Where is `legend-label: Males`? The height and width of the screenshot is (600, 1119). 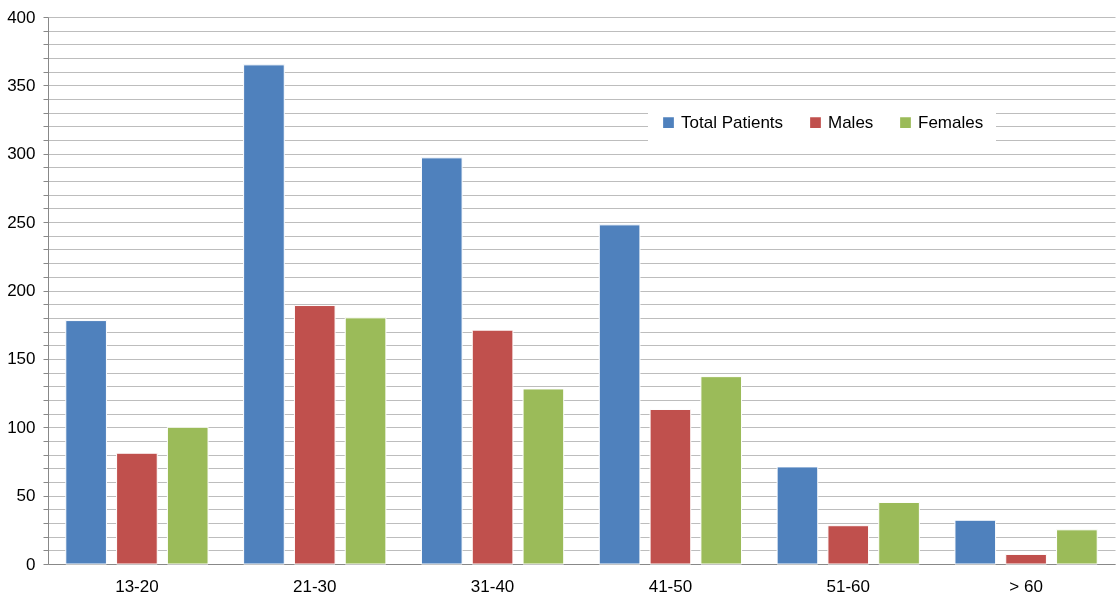 legend-label: Males is located at coordinates (851, 122).